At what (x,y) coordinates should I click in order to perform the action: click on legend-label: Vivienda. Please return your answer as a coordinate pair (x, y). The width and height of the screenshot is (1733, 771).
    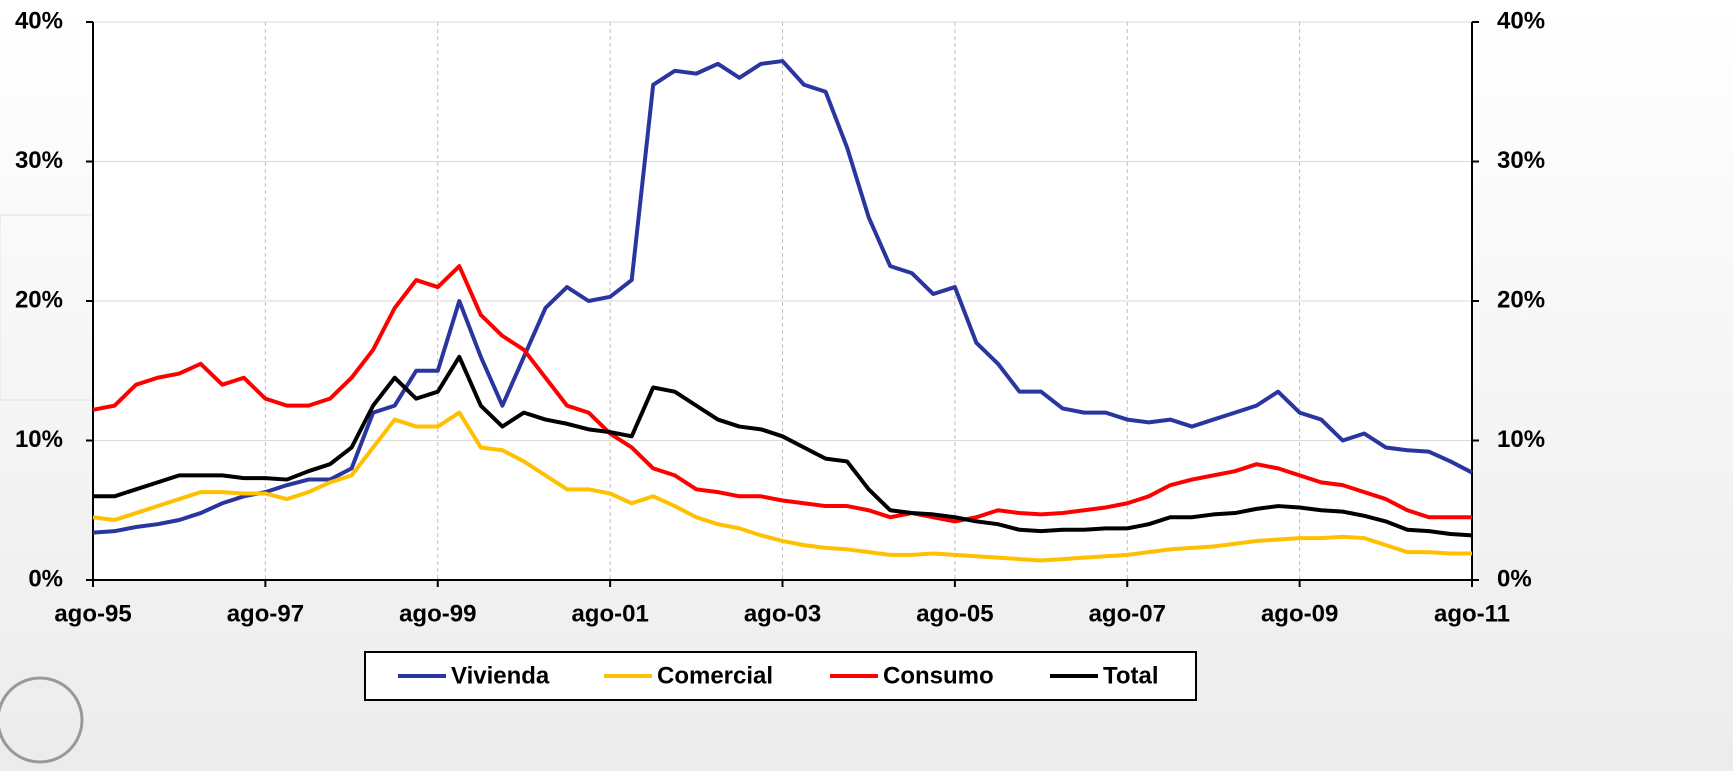
    Looking at the image, I should click on (500, 675).